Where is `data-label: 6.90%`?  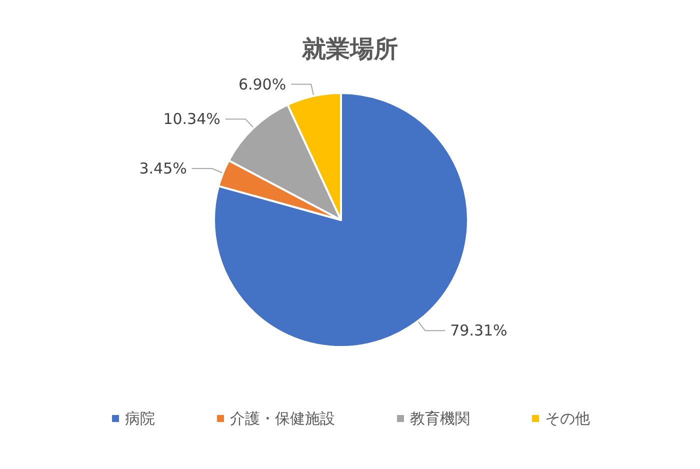 data-label: 6.90% is located at coordinates (262, 84).